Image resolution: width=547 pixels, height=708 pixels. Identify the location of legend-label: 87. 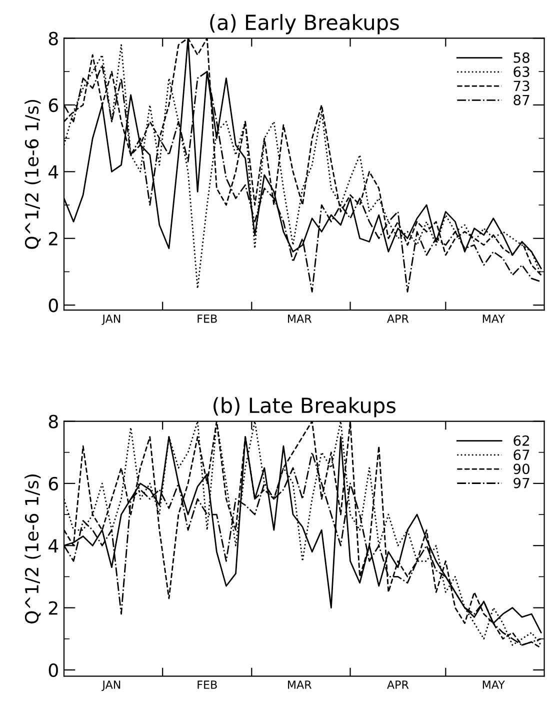
(522, 100).